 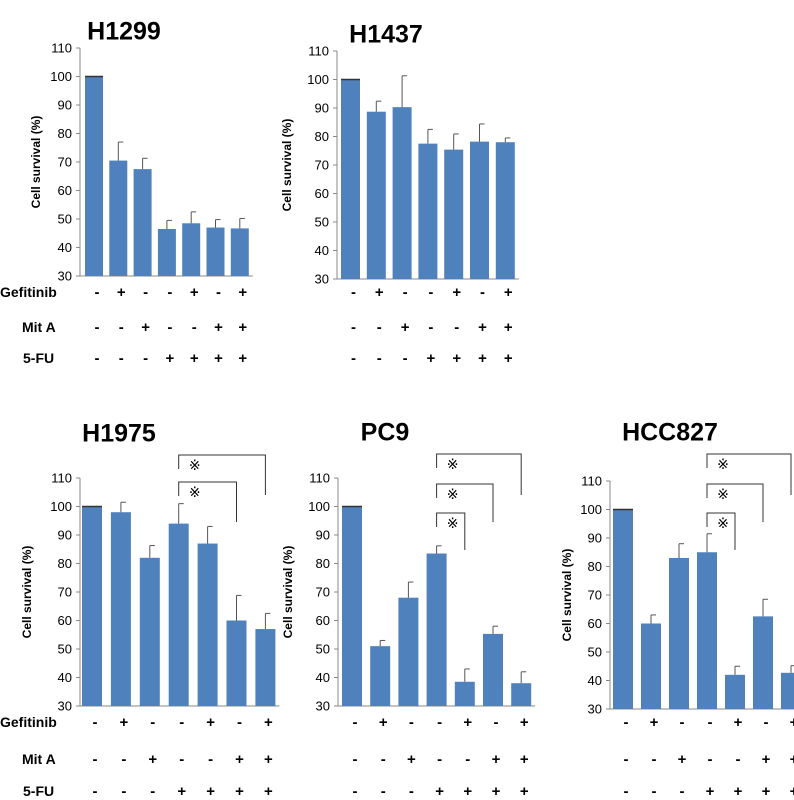 What do you see at coordinates (124, 32) in the screenshot?
I see `chart-title: H1299` at bounding box center [124, 32].